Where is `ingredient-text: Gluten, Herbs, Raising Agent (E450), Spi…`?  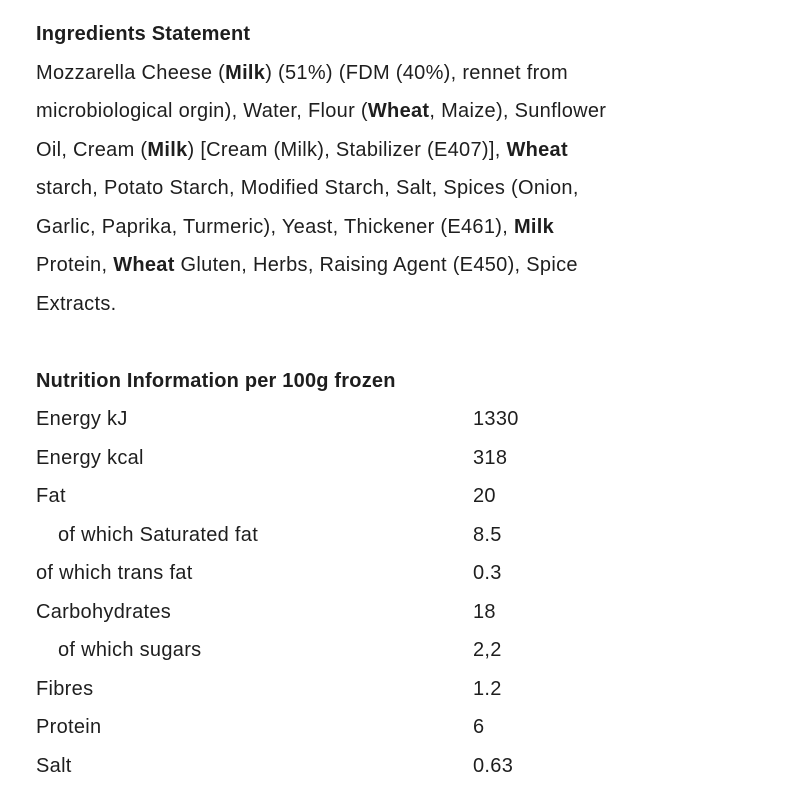
ingredient-text: Gluten, Herbs, Raising Agent (E450), Spi… is located at coordinates (376, 265).